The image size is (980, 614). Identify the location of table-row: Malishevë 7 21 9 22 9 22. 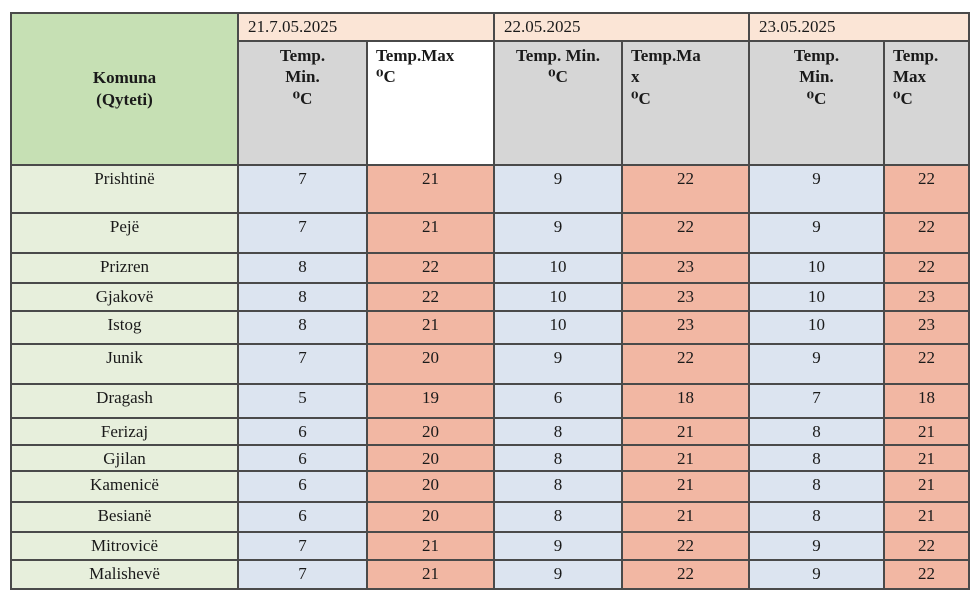
(490, 574).